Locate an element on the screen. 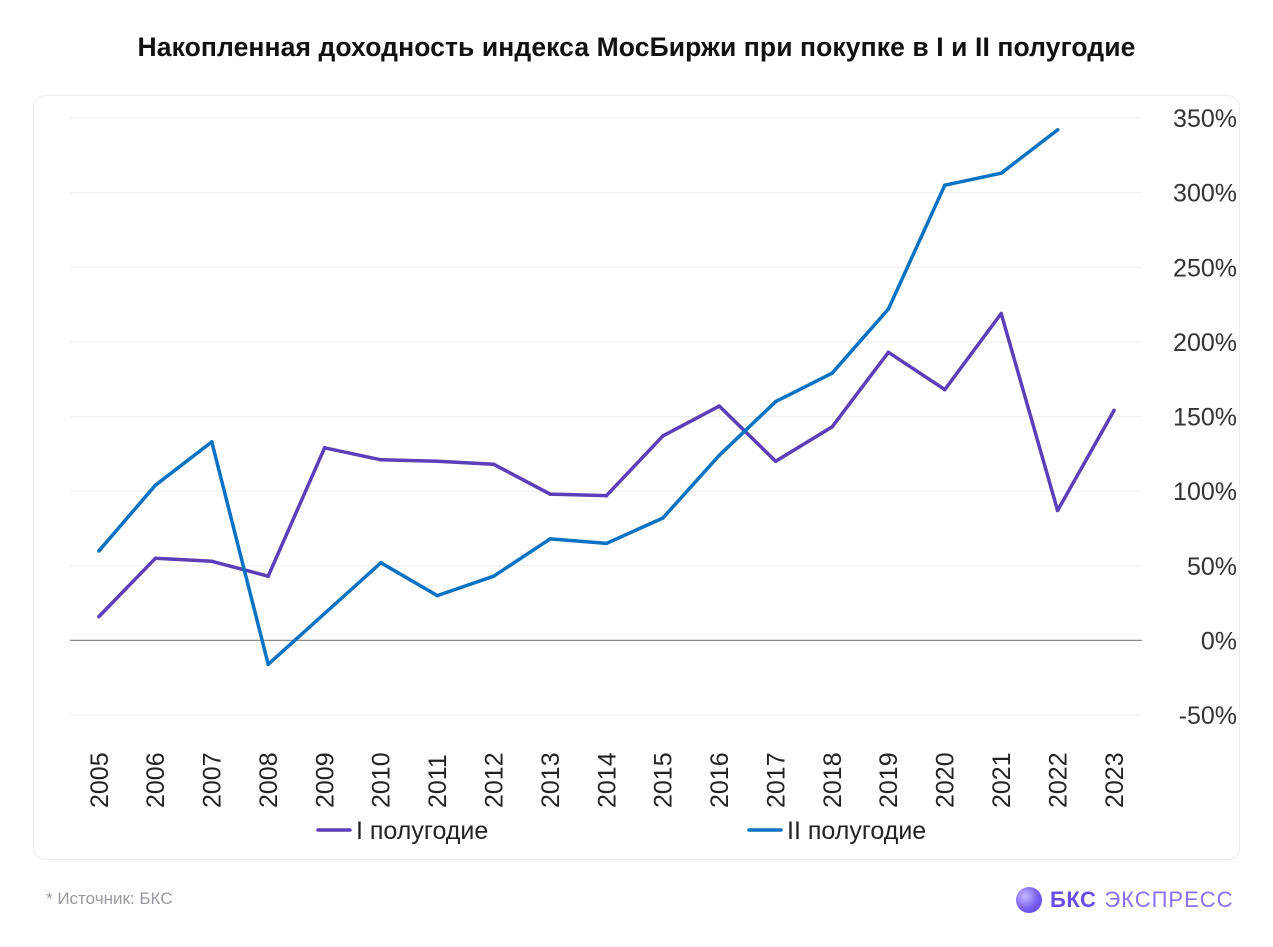 This screenshot has width=1273, height=947. y-tick-label: 0% is located at coordinates (1219, 641).